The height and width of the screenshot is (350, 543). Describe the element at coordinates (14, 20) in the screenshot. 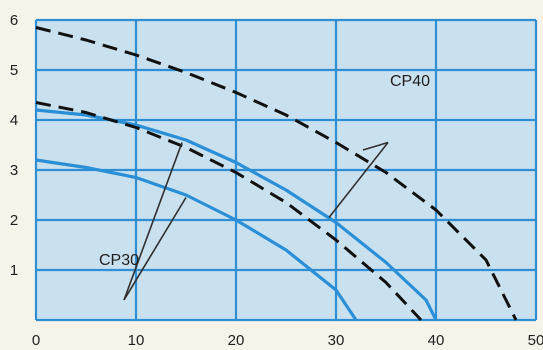

I see `y-tick-label: 6` at that location.